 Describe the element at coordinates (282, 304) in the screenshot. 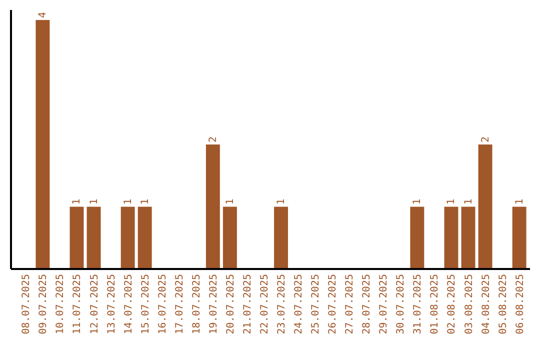

I see `x-tick-label: 23.07.2025` at that location.